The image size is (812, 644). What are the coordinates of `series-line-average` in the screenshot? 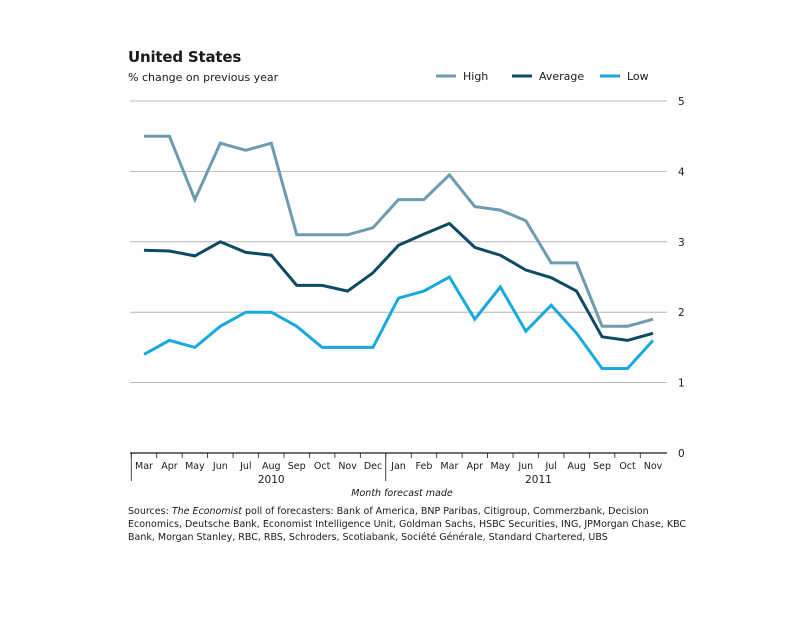 It's located at (398, 281).